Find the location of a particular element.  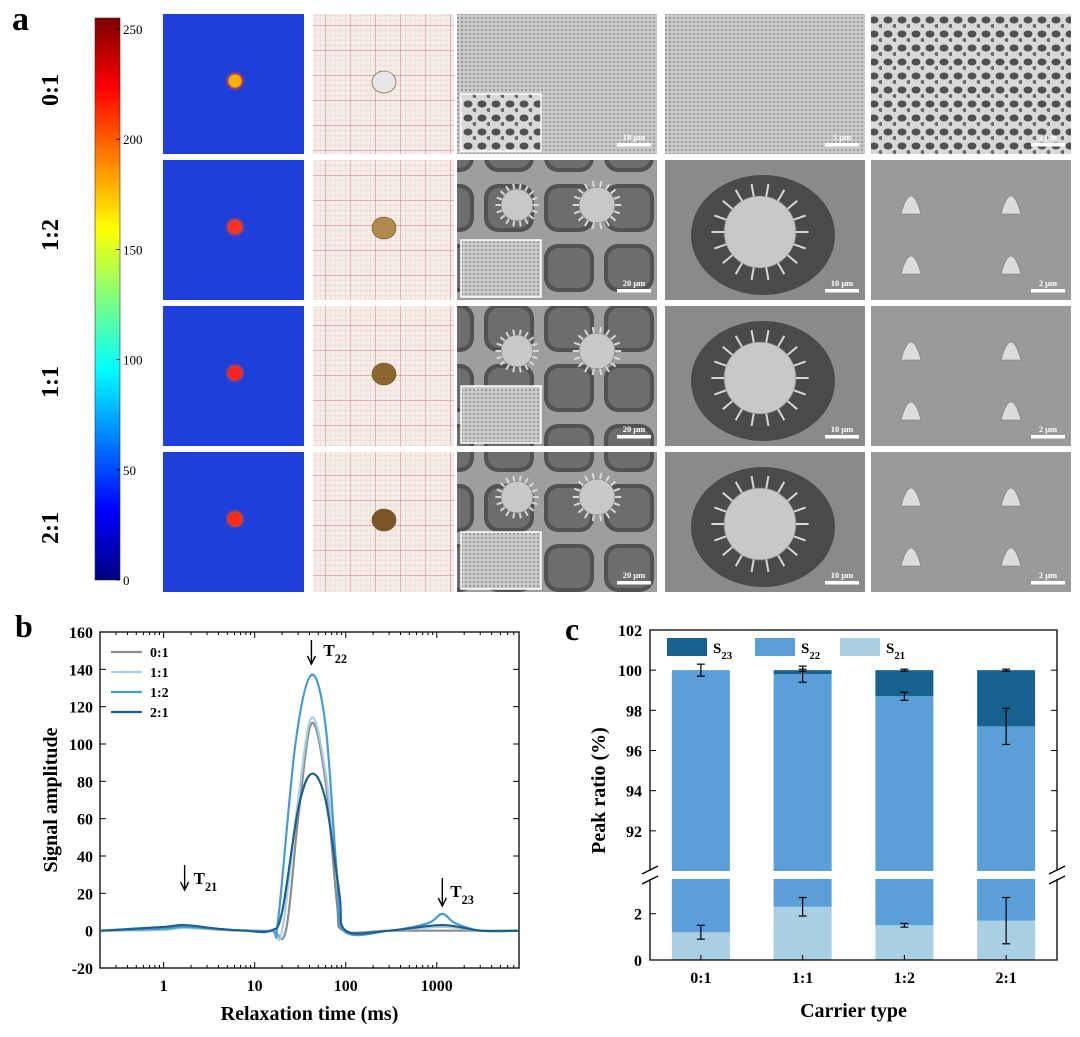

sem-inset is located at coordinates (501, 268).